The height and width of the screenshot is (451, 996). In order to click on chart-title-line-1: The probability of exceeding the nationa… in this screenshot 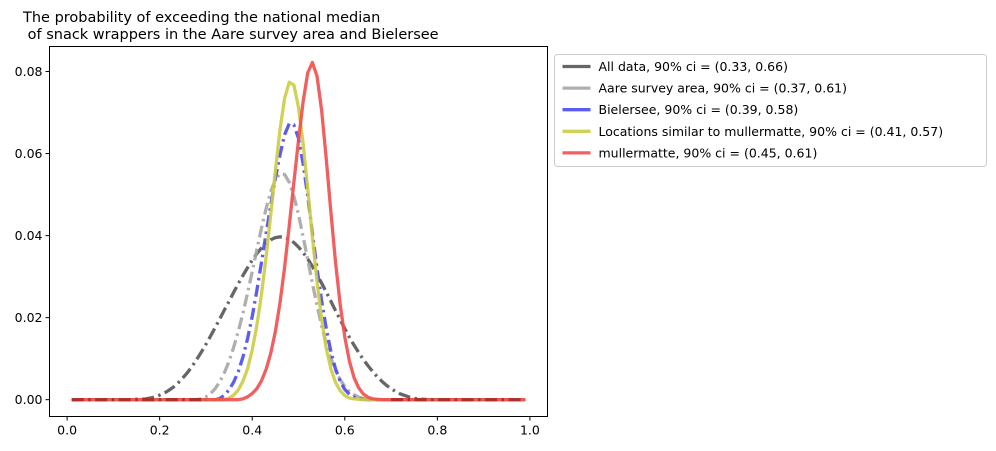, I will do `click(201, 18)`.